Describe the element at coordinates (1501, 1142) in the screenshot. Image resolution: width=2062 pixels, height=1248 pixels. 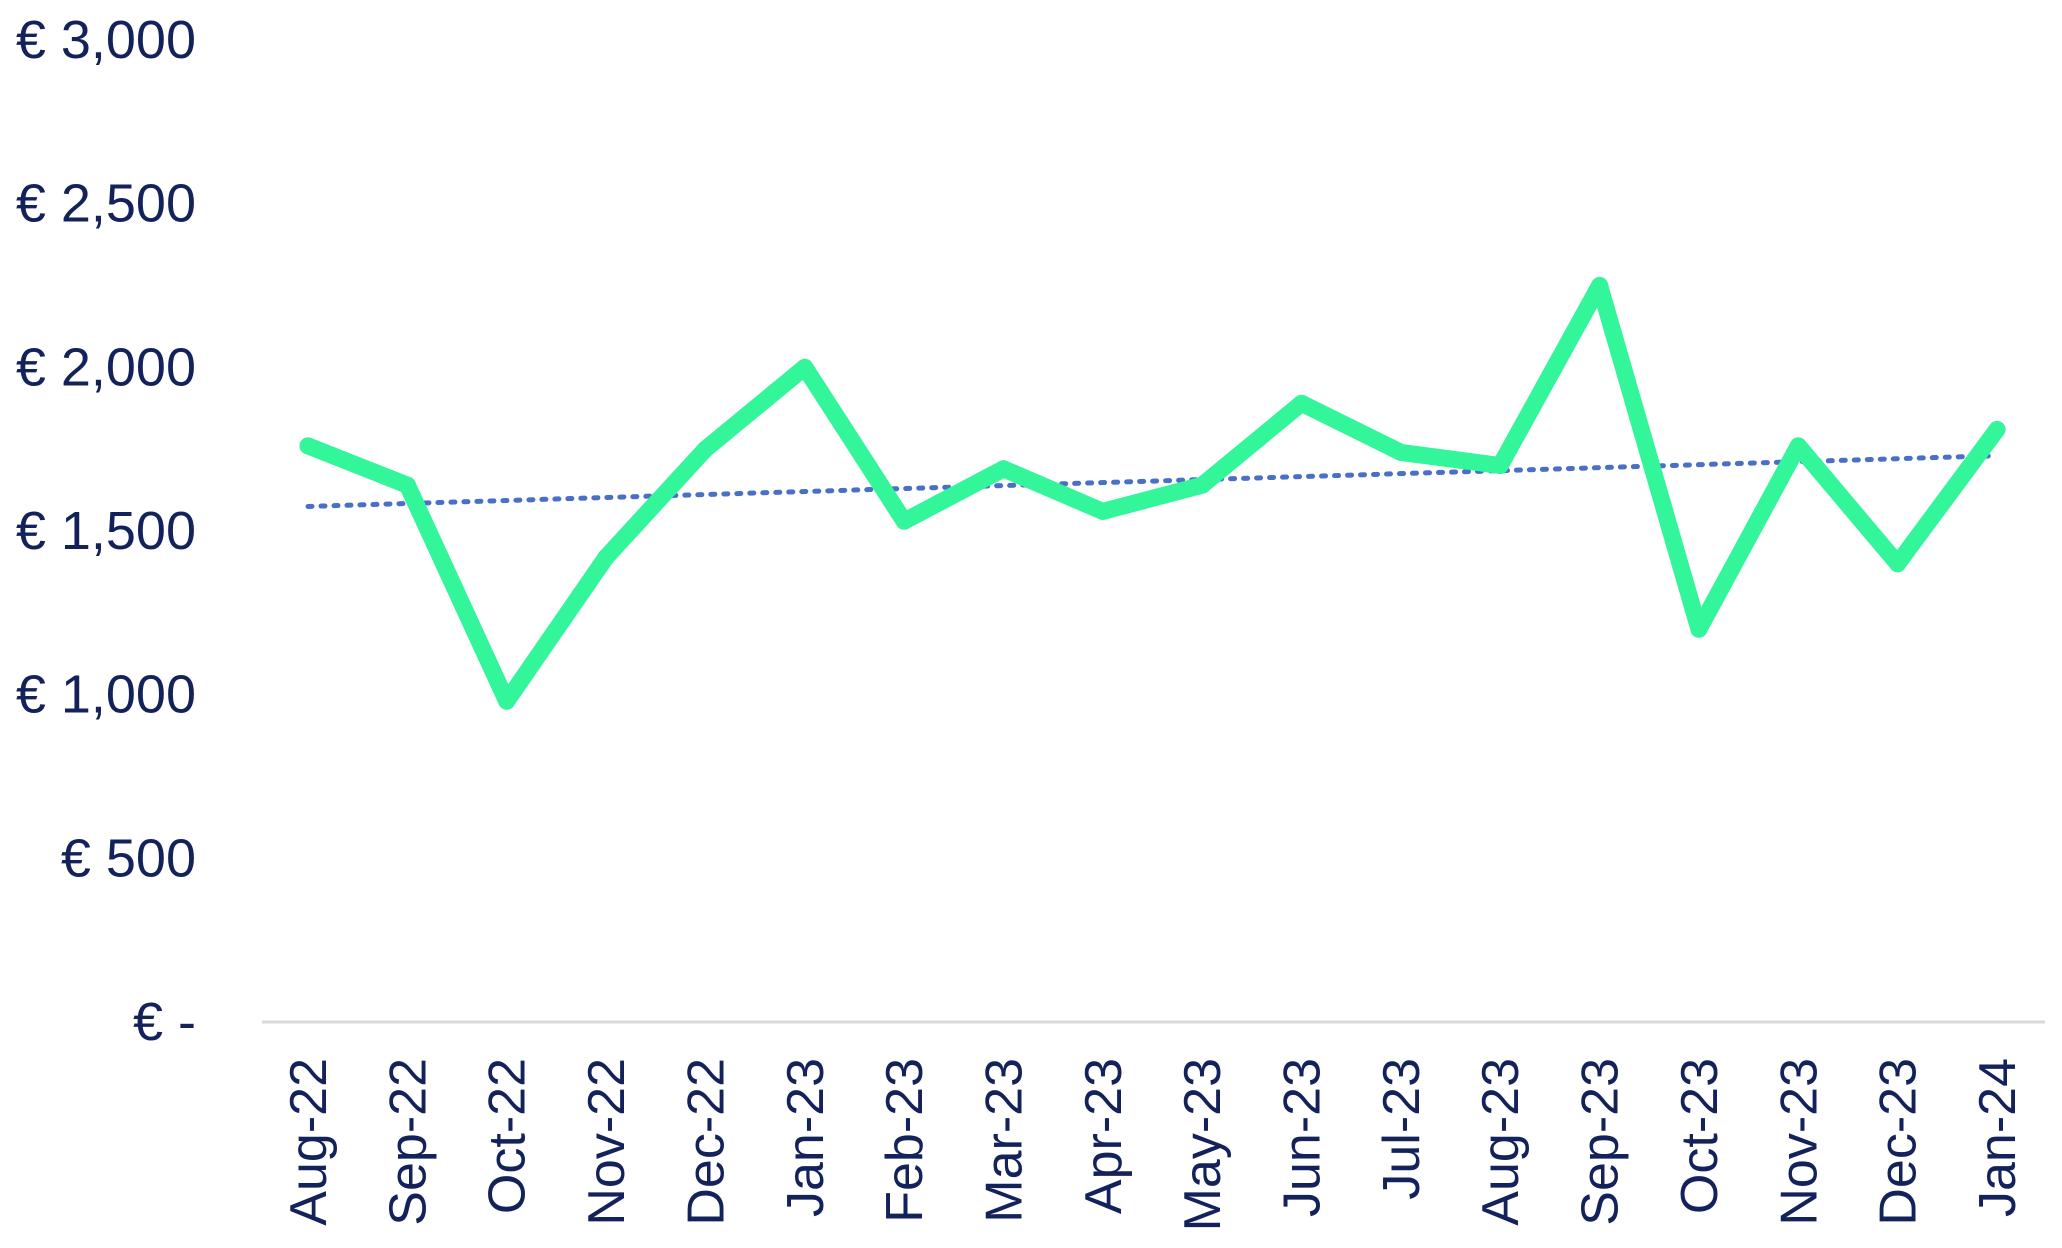
I see `x-tick-label: Aug-23` at that location.